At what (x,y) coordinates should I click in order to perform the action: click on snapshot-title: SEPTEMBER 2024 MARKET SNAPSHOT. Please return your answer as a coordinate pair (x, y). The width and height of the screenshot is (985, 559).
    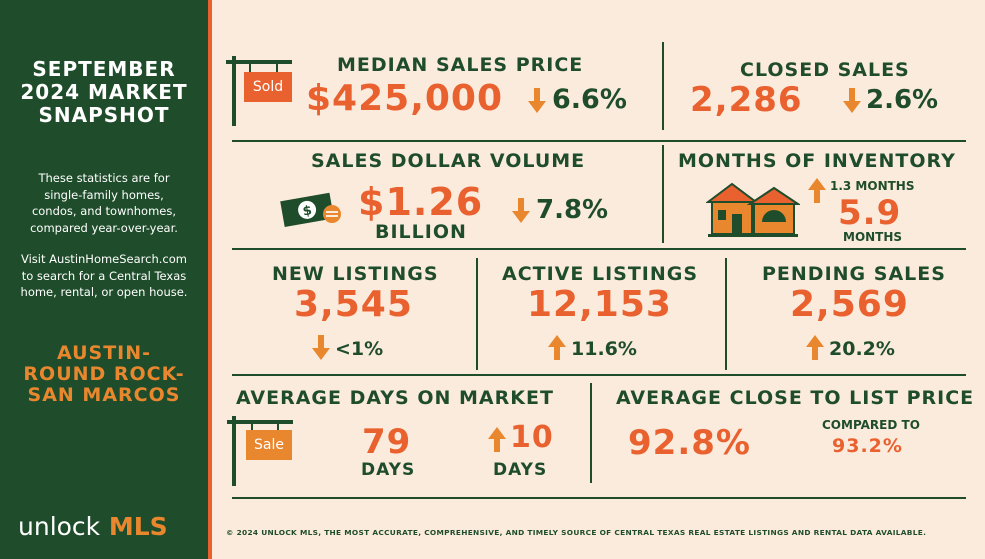
    Looking at the image, I should click on (104, 92).